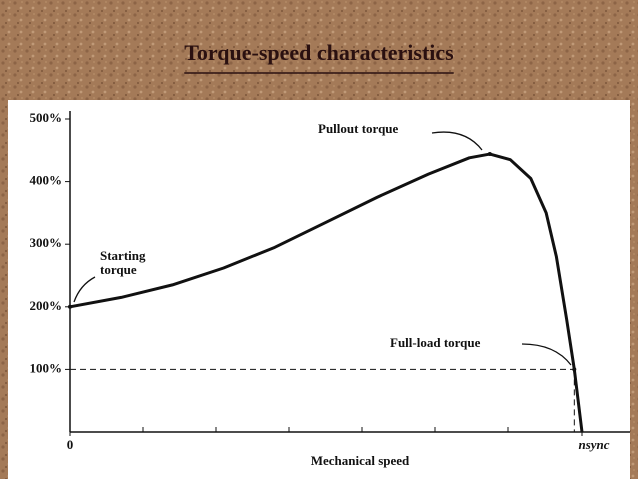 Image resolution: width=638 pixels, height=479 pixels. What do you see at coordinates (123, 255) in the screenshot?
I see `annotation: Starting` at bounding box center [123, 255].